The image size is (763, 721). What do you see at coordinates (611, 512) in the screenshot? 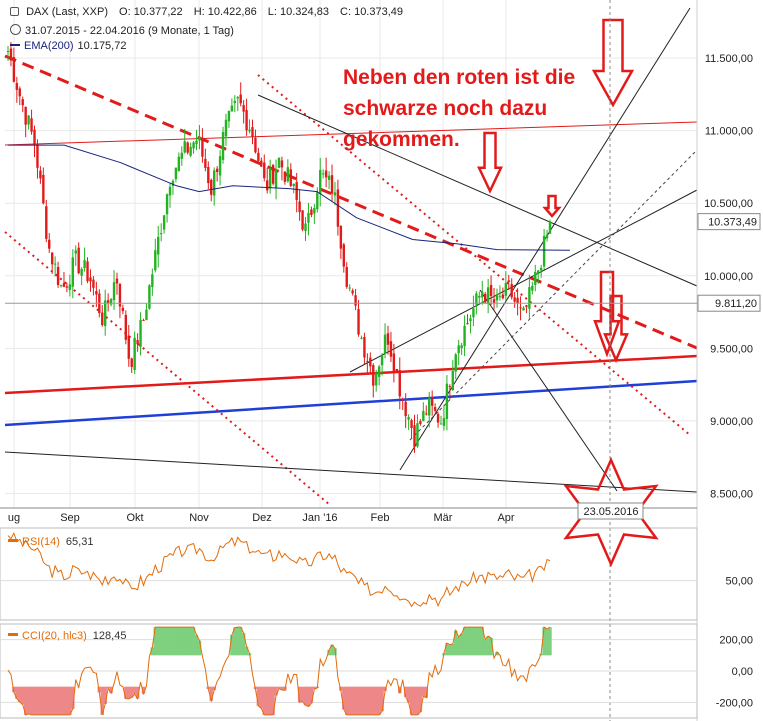
I see `date-marker: 23.05.2016` at bounding box center [611, 512].